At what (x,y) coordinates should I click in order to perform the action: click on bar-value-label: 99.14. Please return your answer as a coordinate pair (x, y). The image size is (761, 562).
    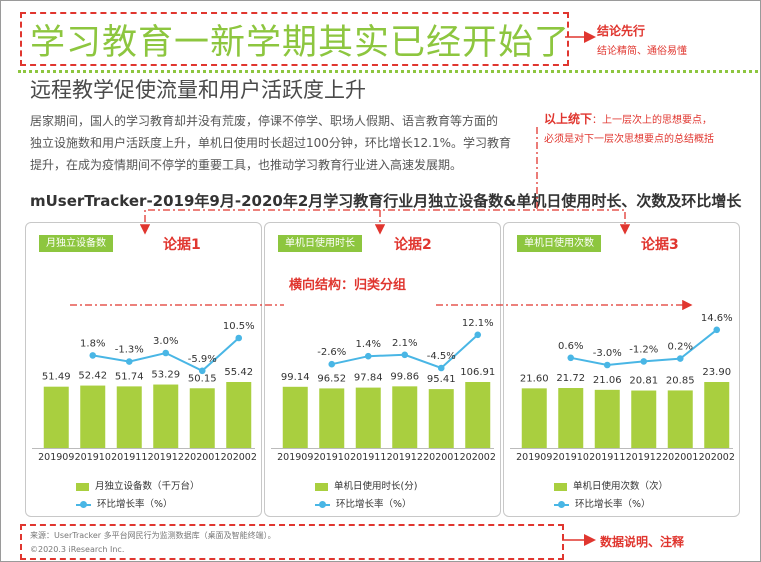
    Looking at the image, I should click on (295, 377).